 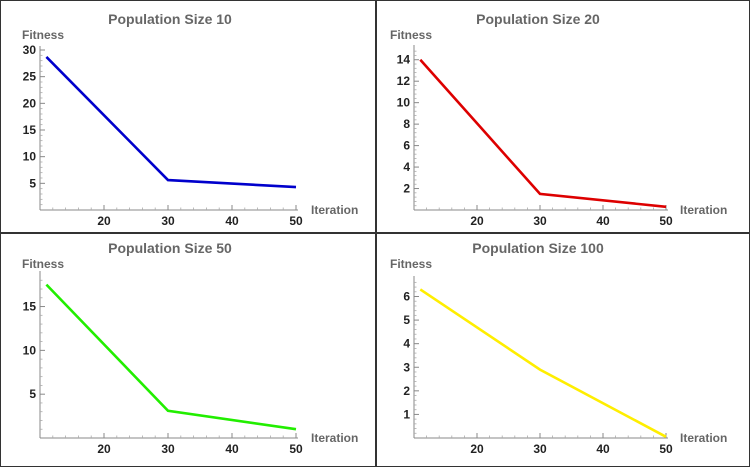 What do you see at coordinates (32, 183) in the screenshot?
I see `chart-1-y-tick-label: 5` at bounding box center [32, 183].